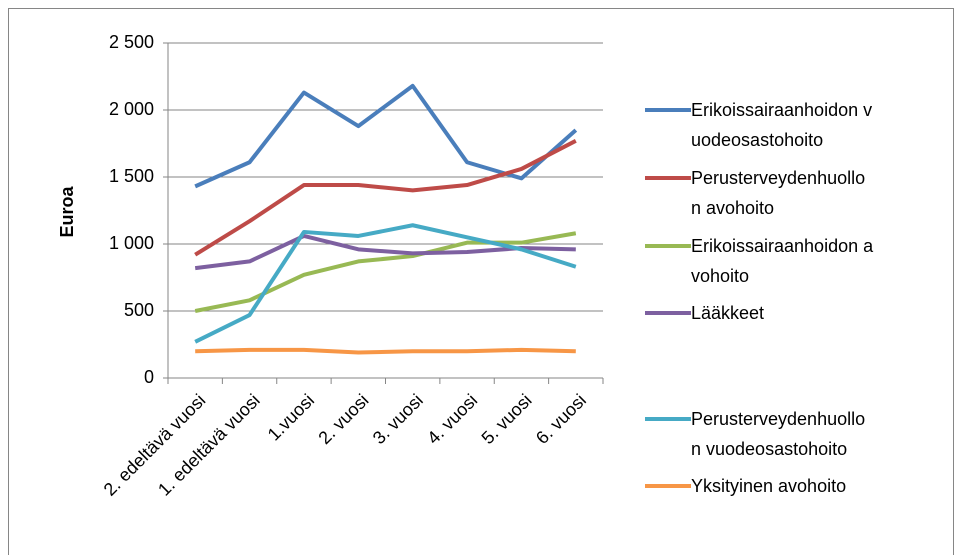 The width and height of the screenshot is (957, 555). I want to click on legend-item: Erikoissairaanhoidon avohoito, so click(795, 261).